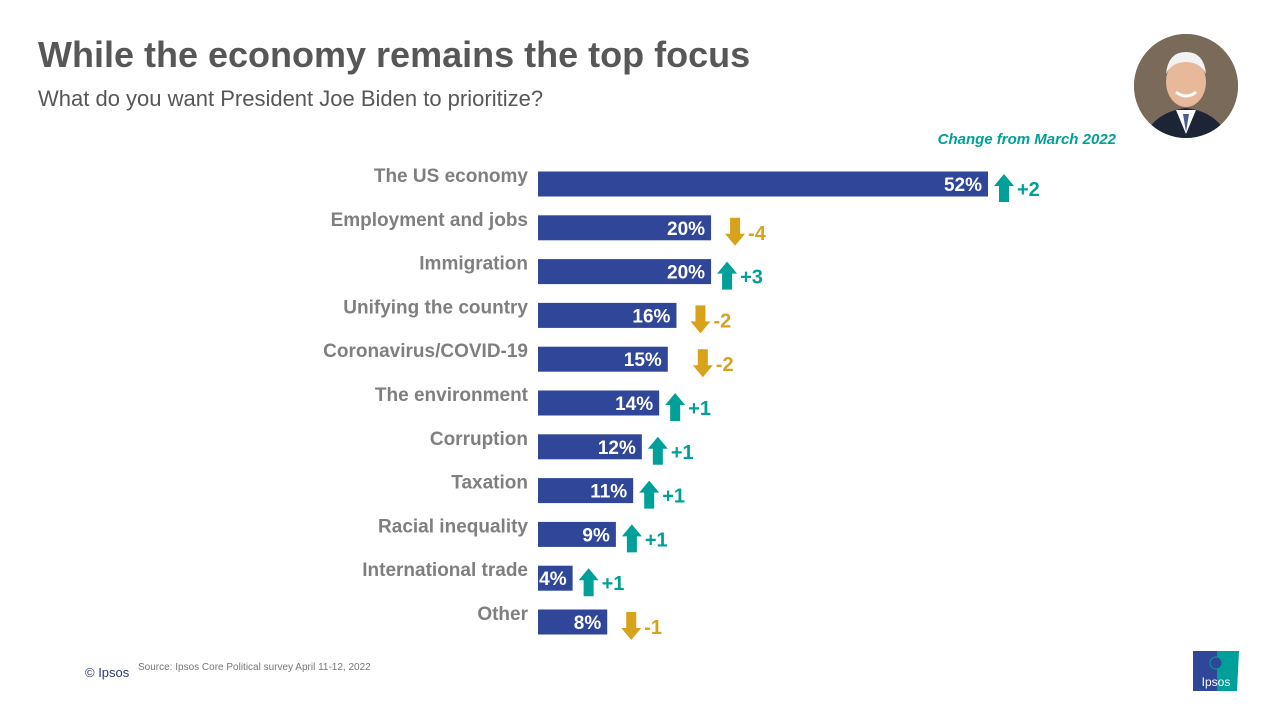 The width and height of the screenshot is (1280, 720). Describe the element at coordinates (473, 264) in the screenshot. I see `category-label: Immigration` at that location.